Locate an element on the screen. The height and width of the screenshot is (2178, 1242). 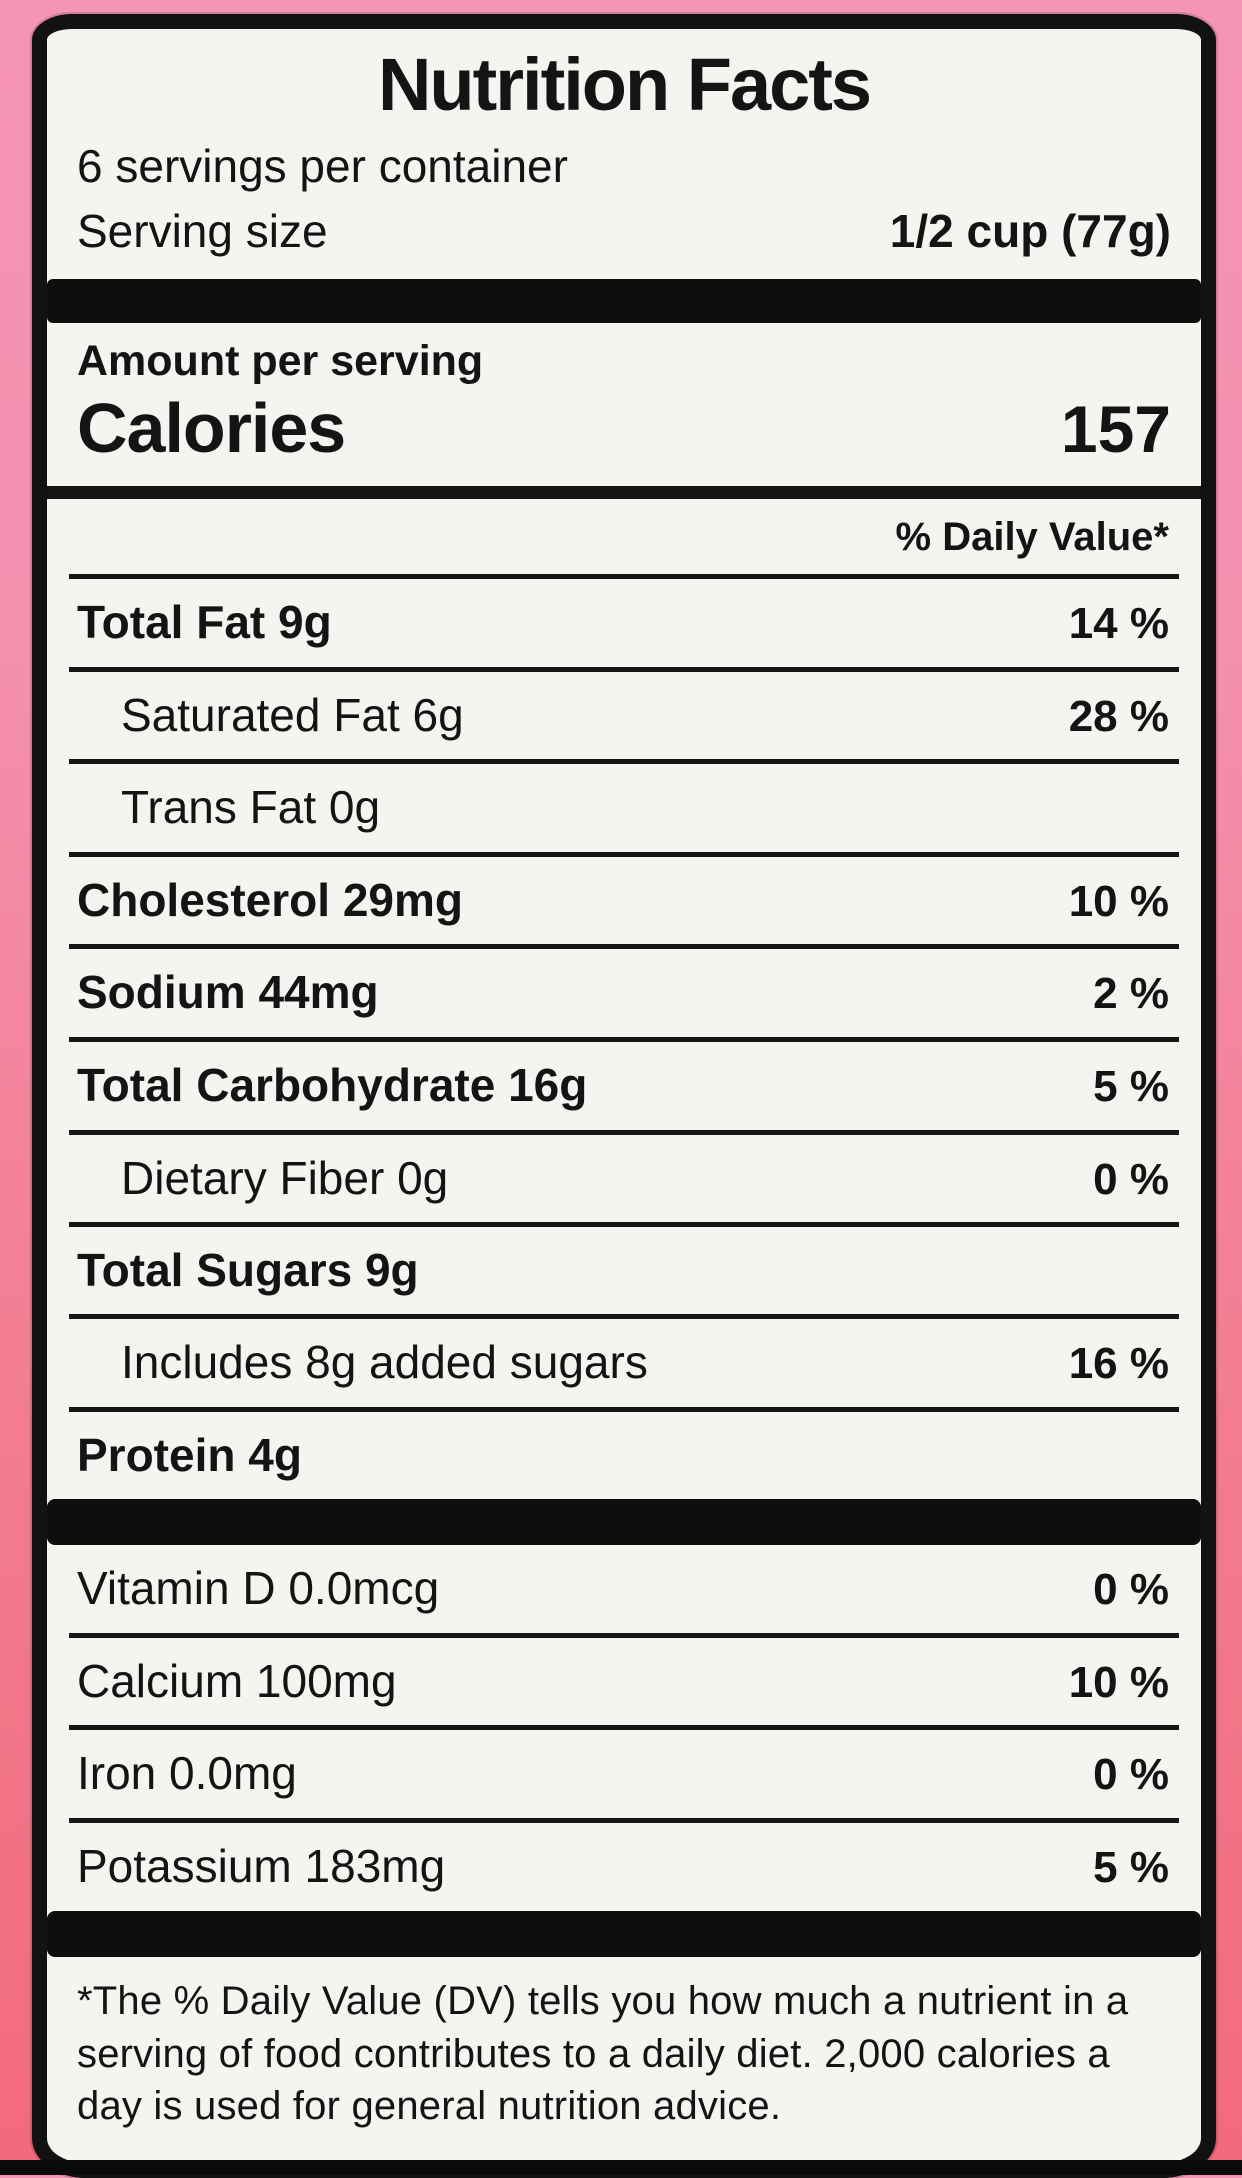
nutrient-row-saturated-fat: Saturated Fat 6g 28 % is located at coordinates (624, 713).